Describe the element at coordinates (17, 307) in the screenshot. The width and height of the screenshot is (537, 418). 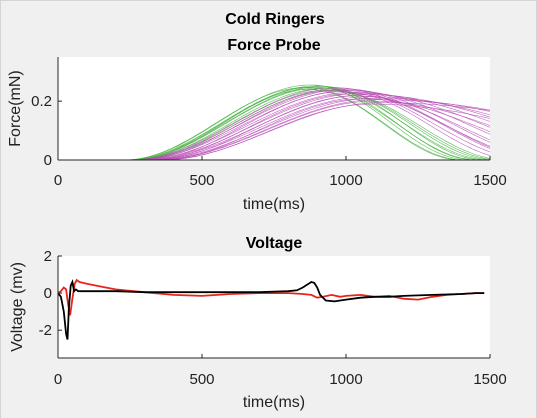
I see `y-axis-label: Voltage (mv)` at that location.